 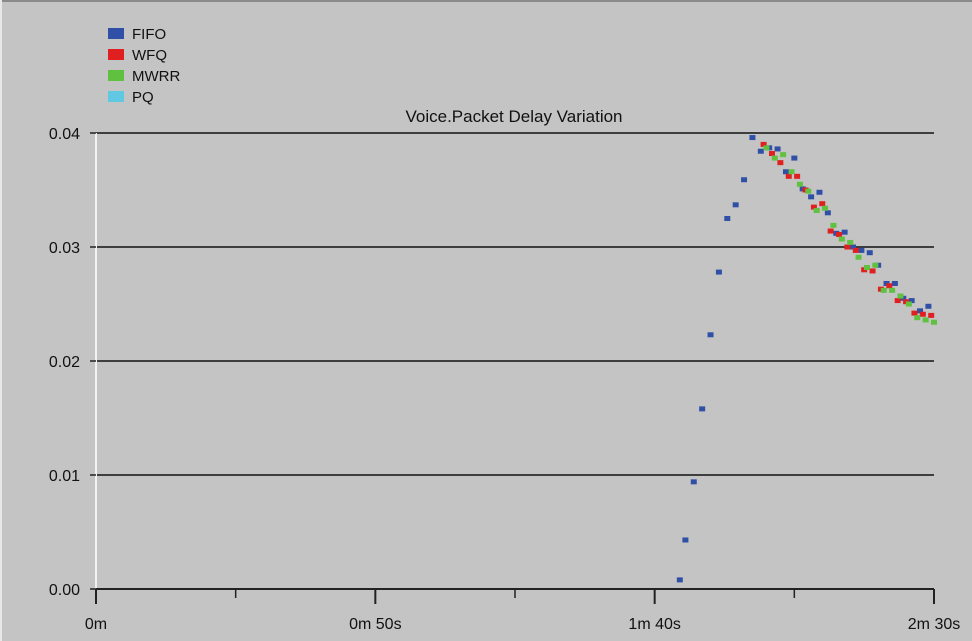 What do you see at coordinates (144, 66) in the screenshot?
I see `legend: FIFO WFQ MWRR PQ` at bounding box center [144, 66].